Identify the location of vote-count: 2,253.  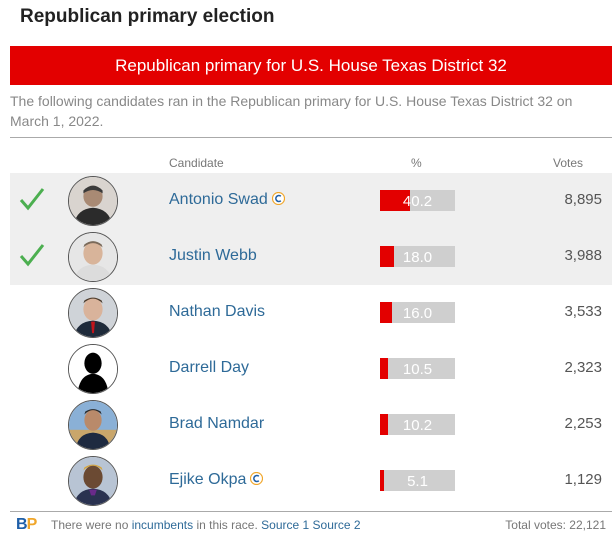
(583, 423).